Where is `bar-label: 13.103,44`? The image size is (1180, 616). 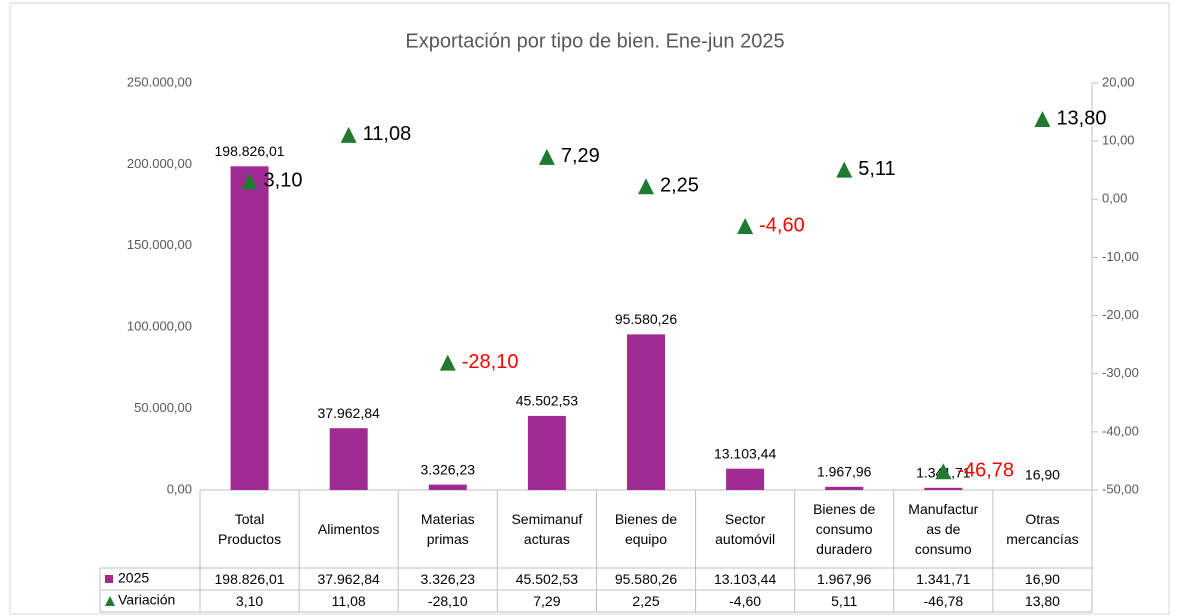 bar-label: 13.103,44 is located at coordinates (745, 453).